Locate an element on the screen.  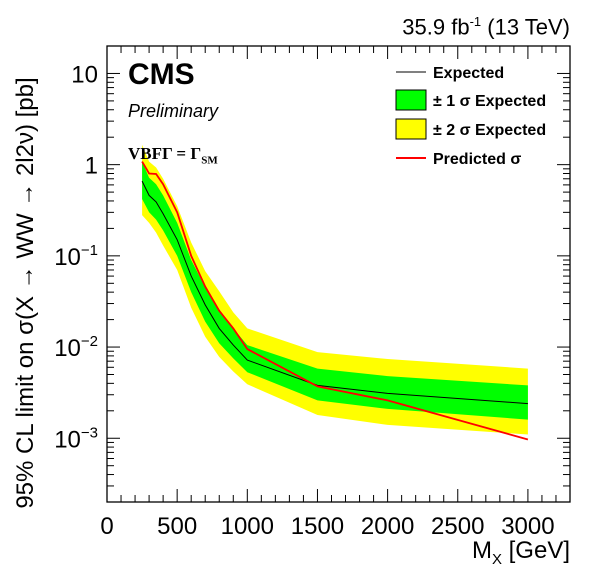
x-tick-label: 2500 is located at coordinates (457, 526).